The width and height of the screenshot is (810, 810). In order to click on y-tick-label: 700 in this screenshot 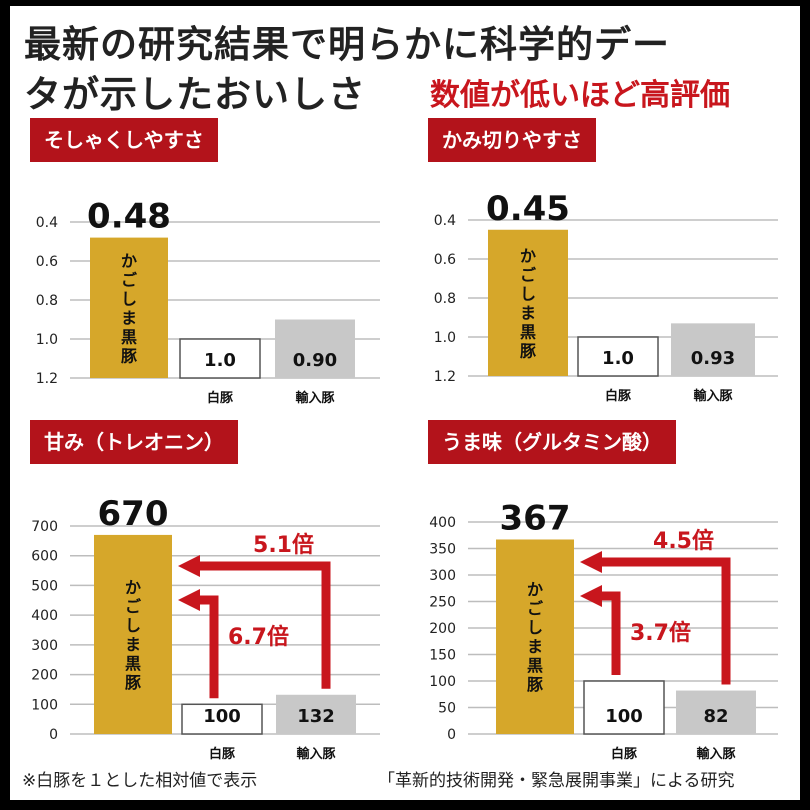, I will do `click(44, 527)`.